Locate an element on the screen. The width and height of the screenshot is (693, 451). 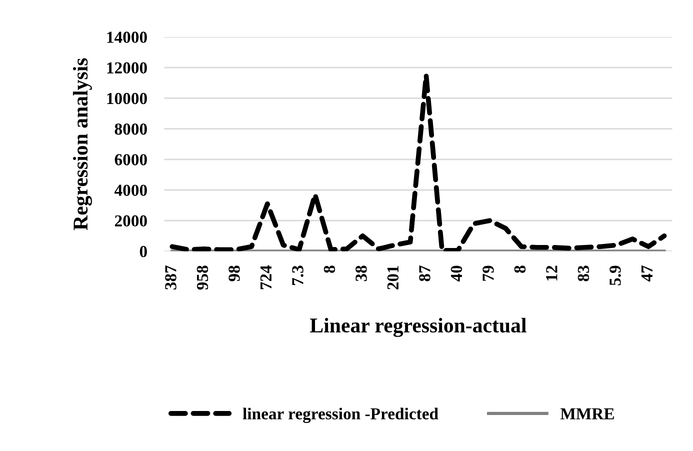
y-tick-label: 10000 is located at coordinates (127, 98).